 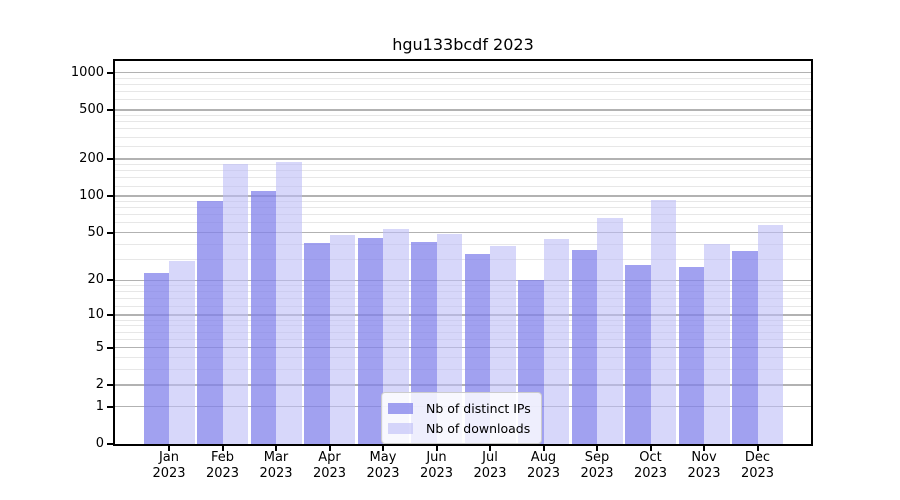 I want to click on bar-downloads-mar, so click(x=289, y=302).